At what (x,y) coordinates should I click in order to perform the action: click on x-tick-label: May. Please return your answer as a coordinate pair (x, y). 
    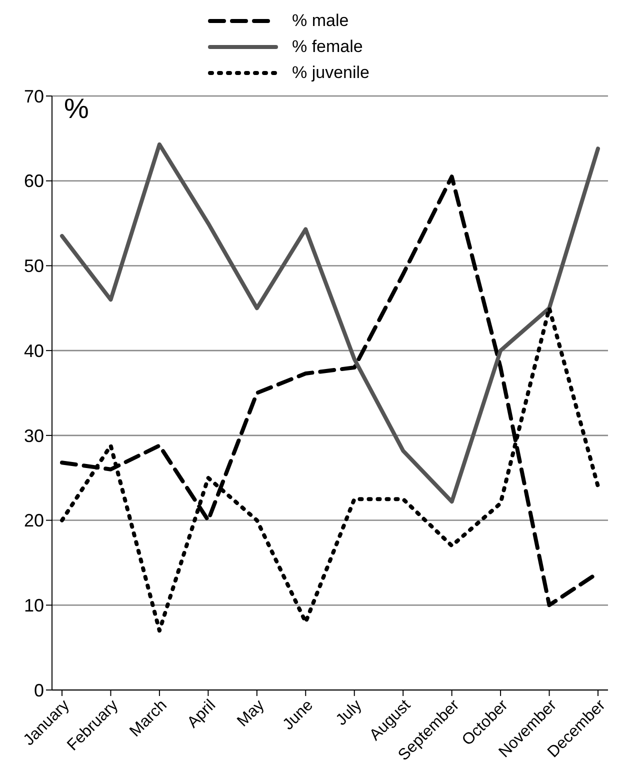
    Looking at the image, I should click on (251, 713).